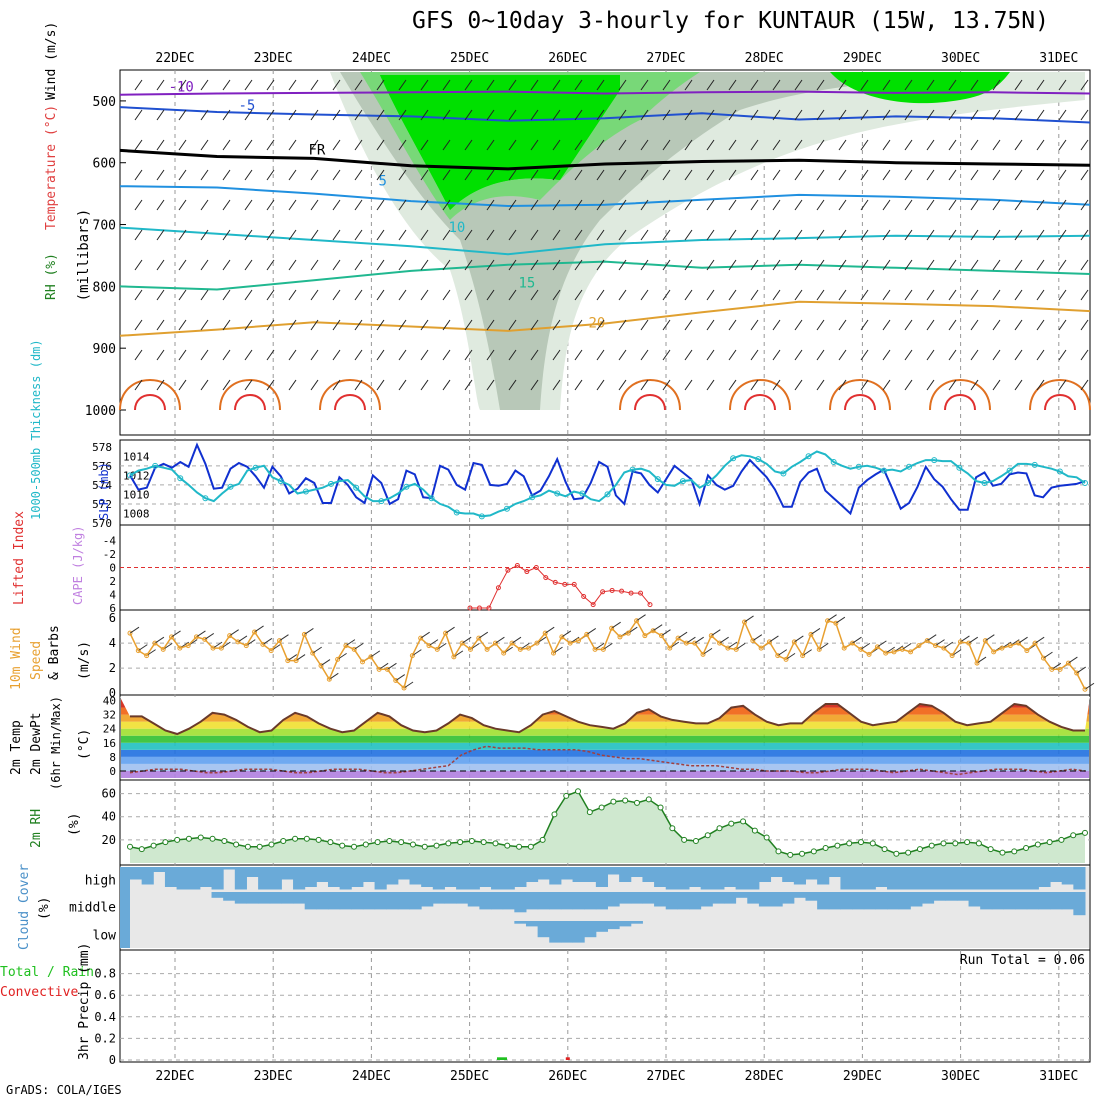 This screenshot has width=1100, height=1100. Describe the element at coordinates (317, 151) in the screenshot. I see `isotherm-label: FR` at that location.